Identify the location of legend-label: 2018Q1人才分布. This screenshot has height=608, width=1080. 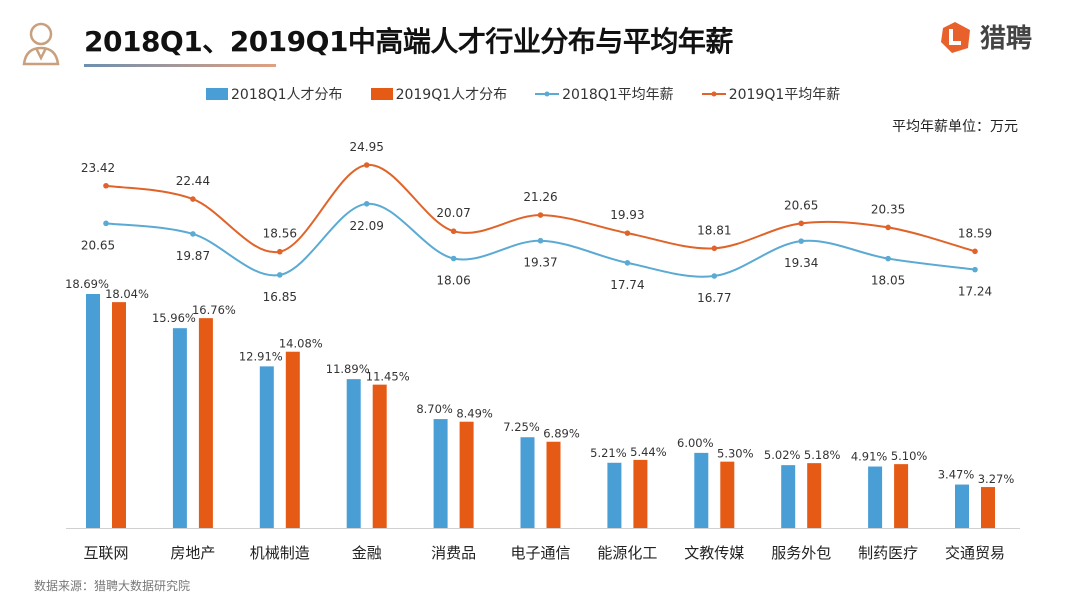
(287, 95).